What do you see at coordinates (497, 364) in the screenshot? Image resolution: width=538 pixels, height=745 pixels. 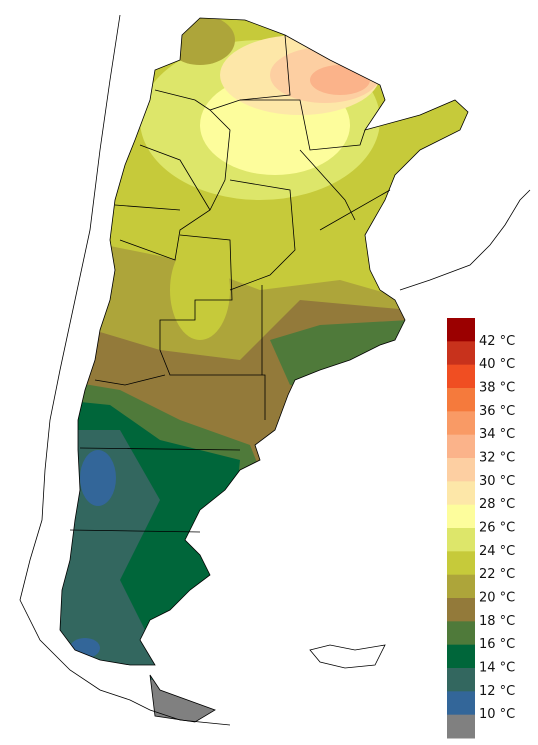 I see `legend-label: 40 °C` at bounding box center [497, 364].